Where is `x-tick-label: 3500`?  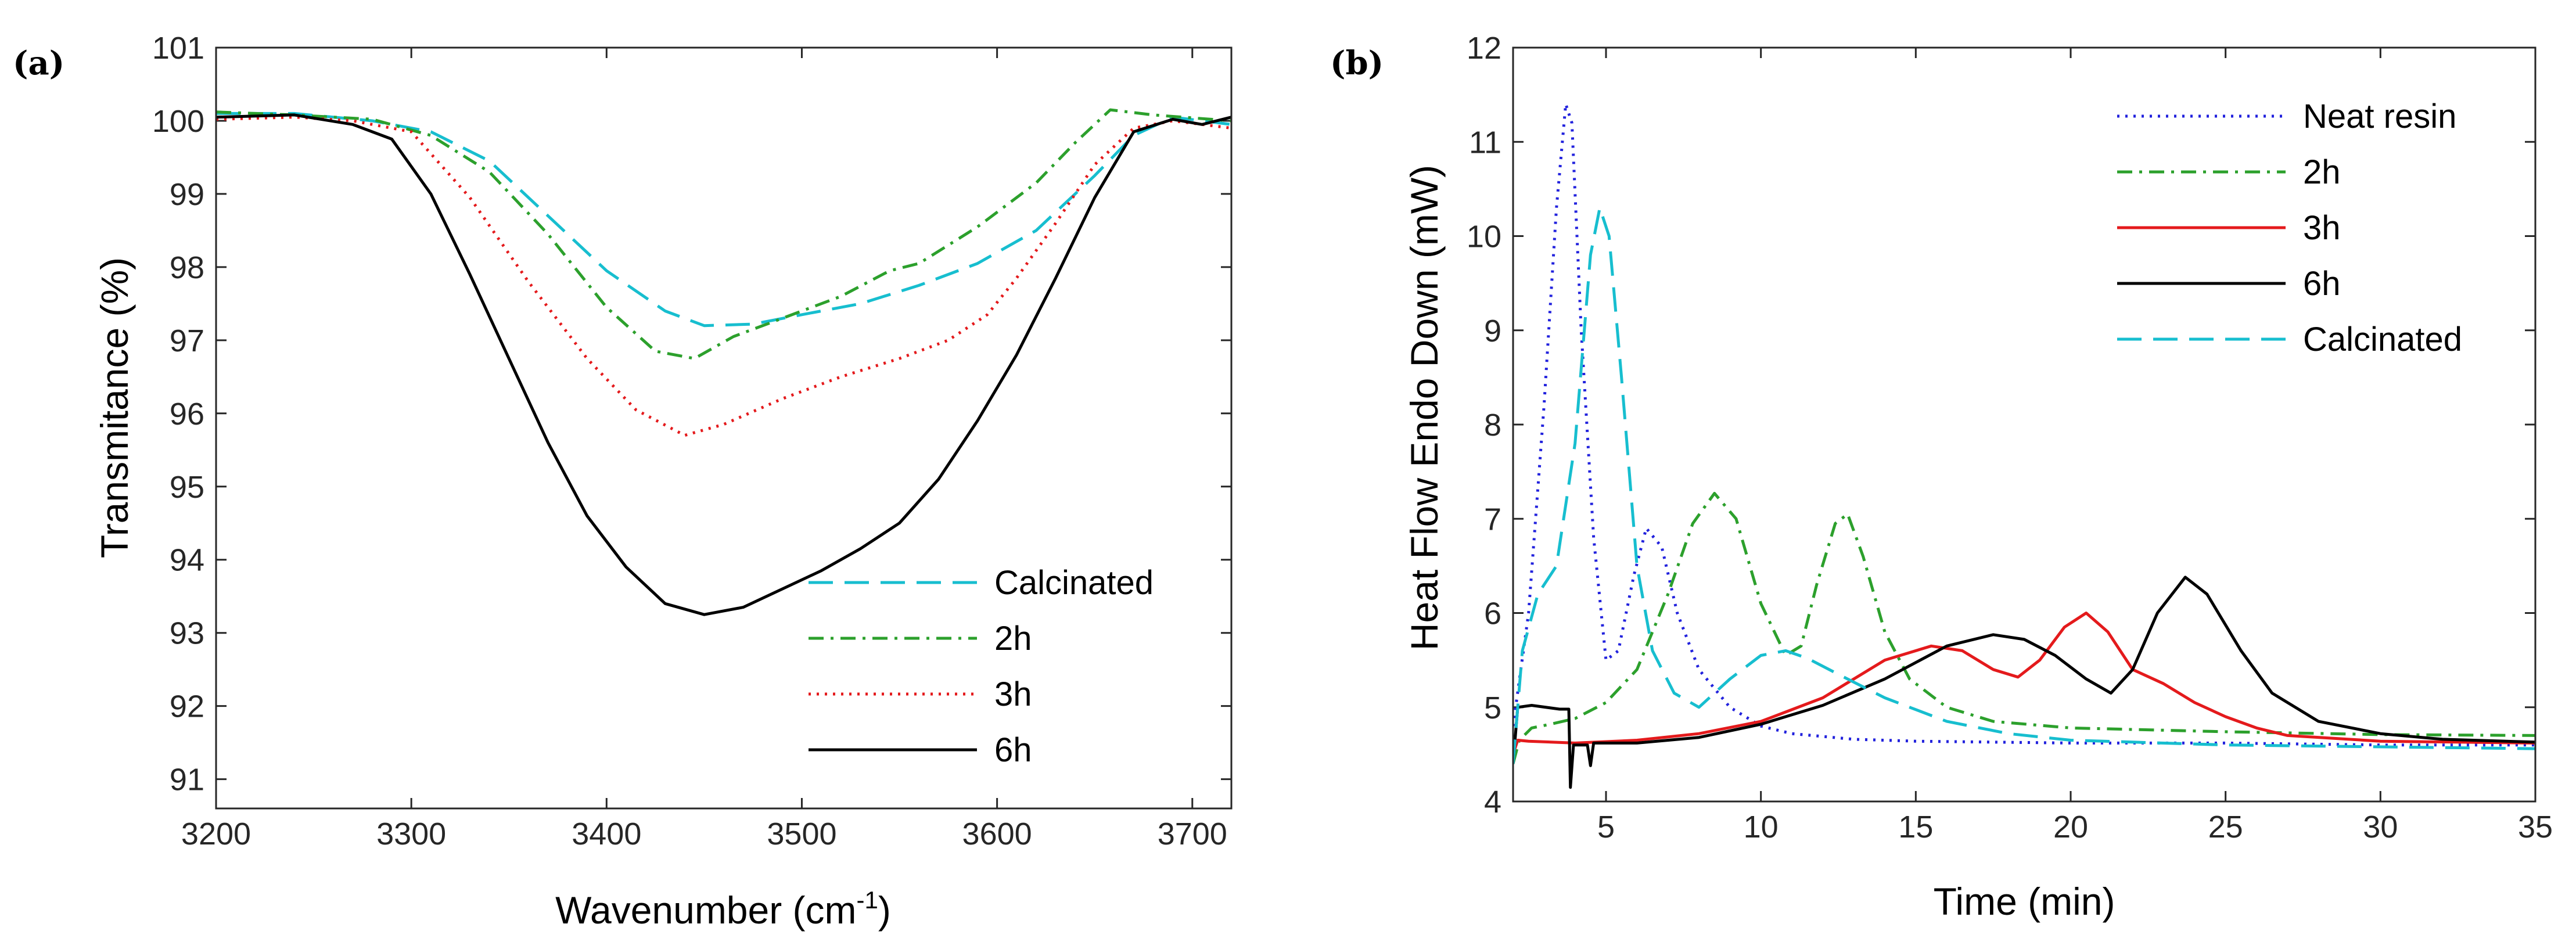
x-tick-label: 3500 is located at coordinates (801, 834).